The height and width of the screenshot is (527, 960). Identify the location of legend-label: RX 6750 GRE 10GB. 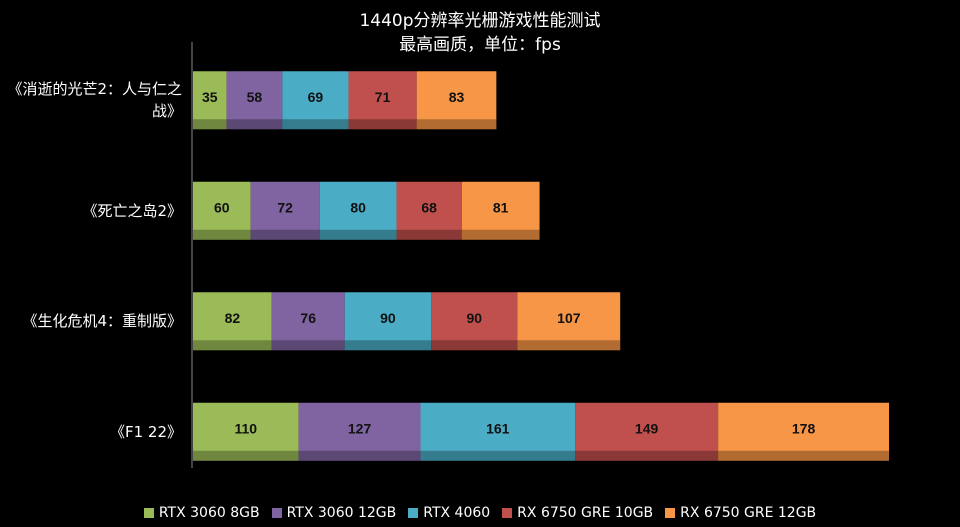
(585, 513).